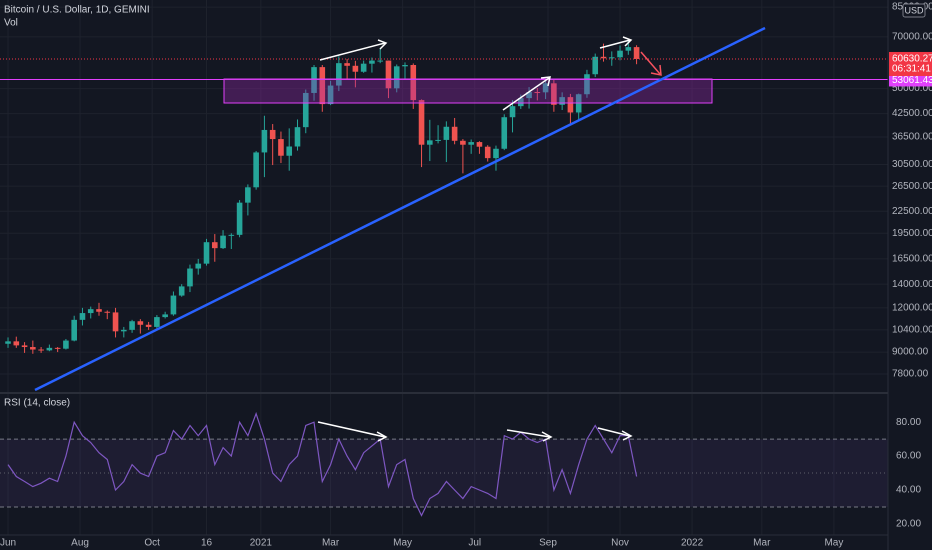 This screenshot has width=932, height=550. I want to click on x-tick-label: 16, so click(207, 543).